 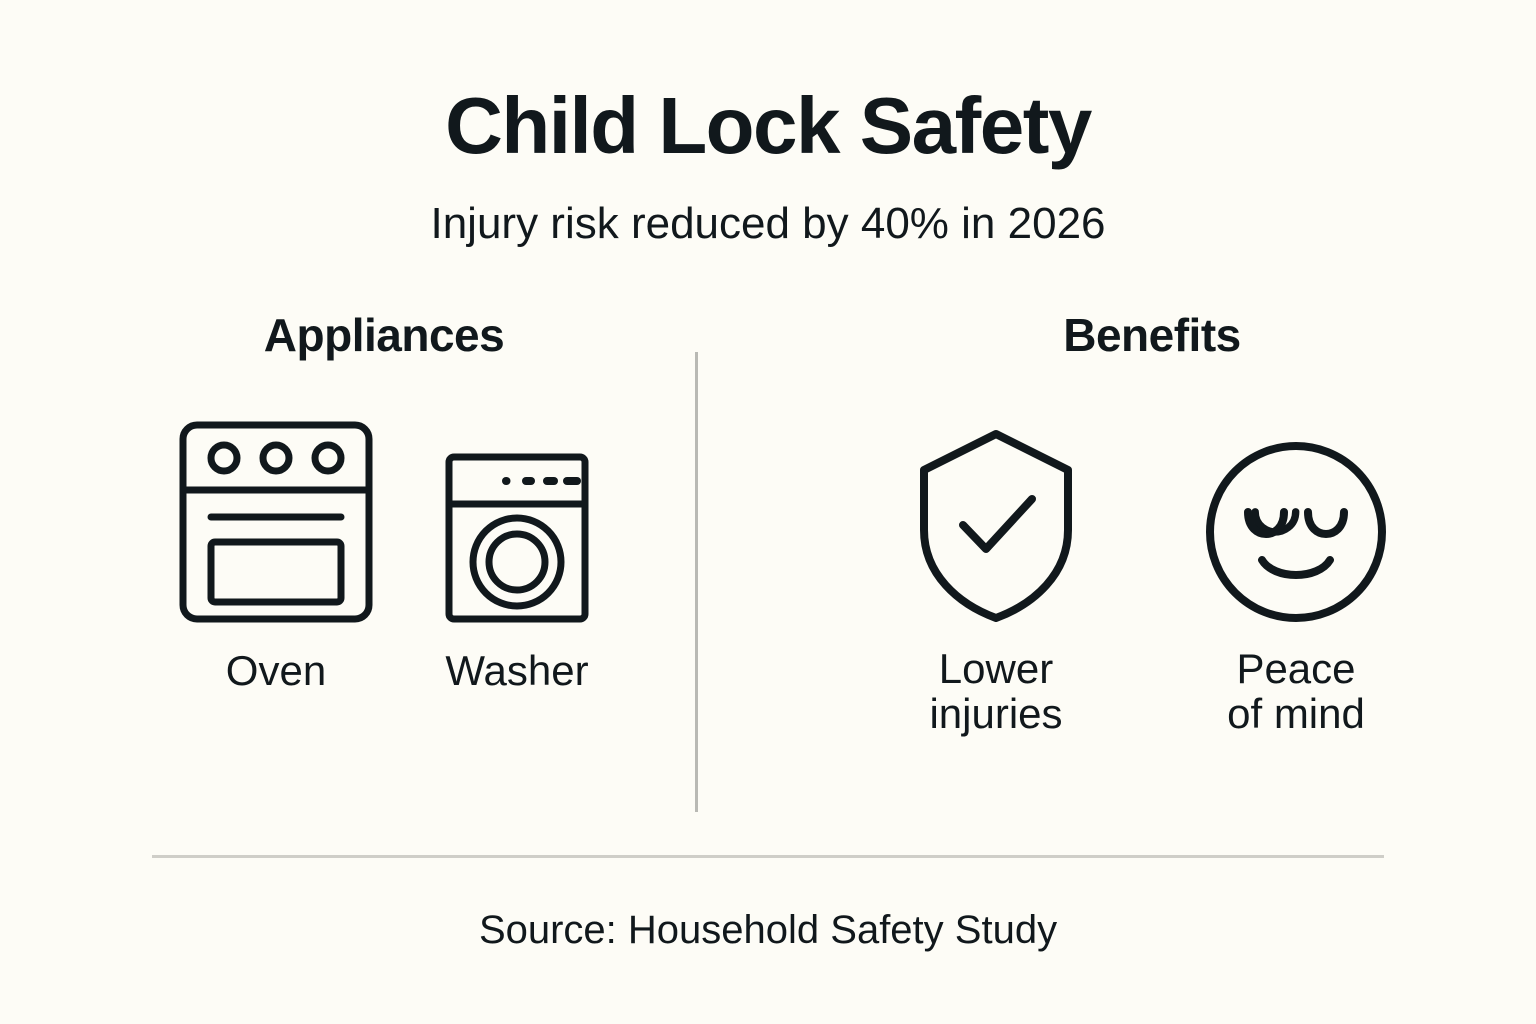 What do you see at coordinates (768, 856) in the screenshot?
I see `footer-divider` at bounding box center [768, 856].